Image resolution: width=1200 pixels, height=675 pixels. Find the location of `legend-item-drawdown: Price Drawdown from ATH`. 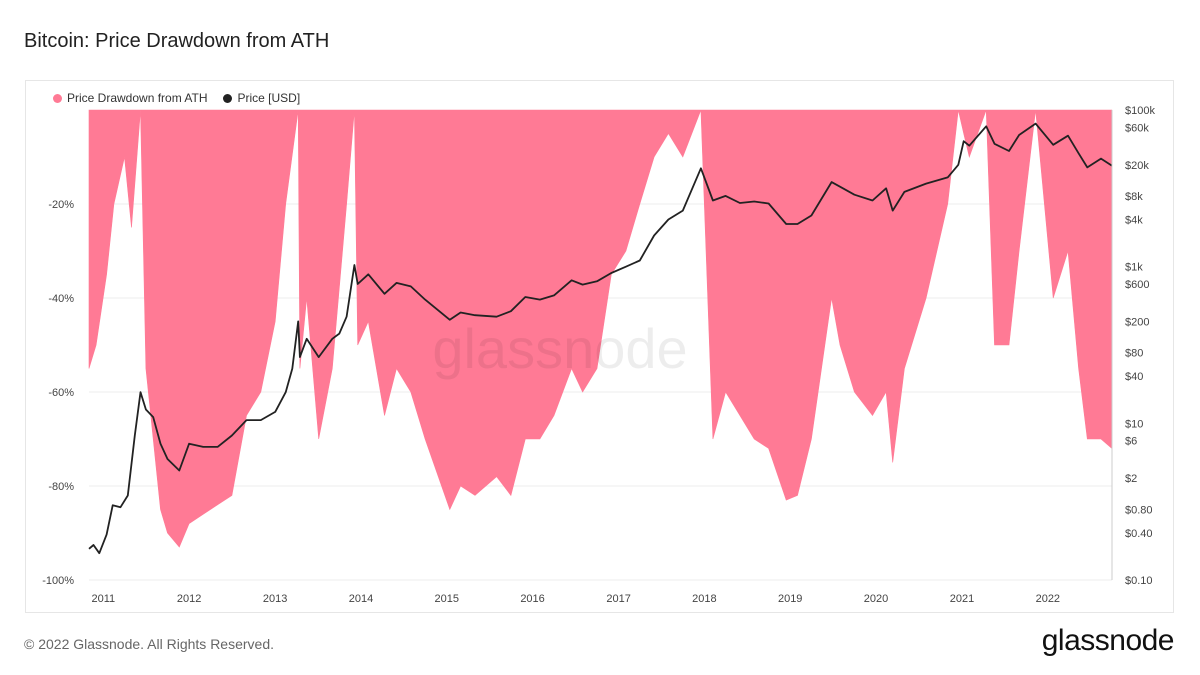

legend-item-drawdown: Price Drawdown from ATH is located at coordinates (130, 98).